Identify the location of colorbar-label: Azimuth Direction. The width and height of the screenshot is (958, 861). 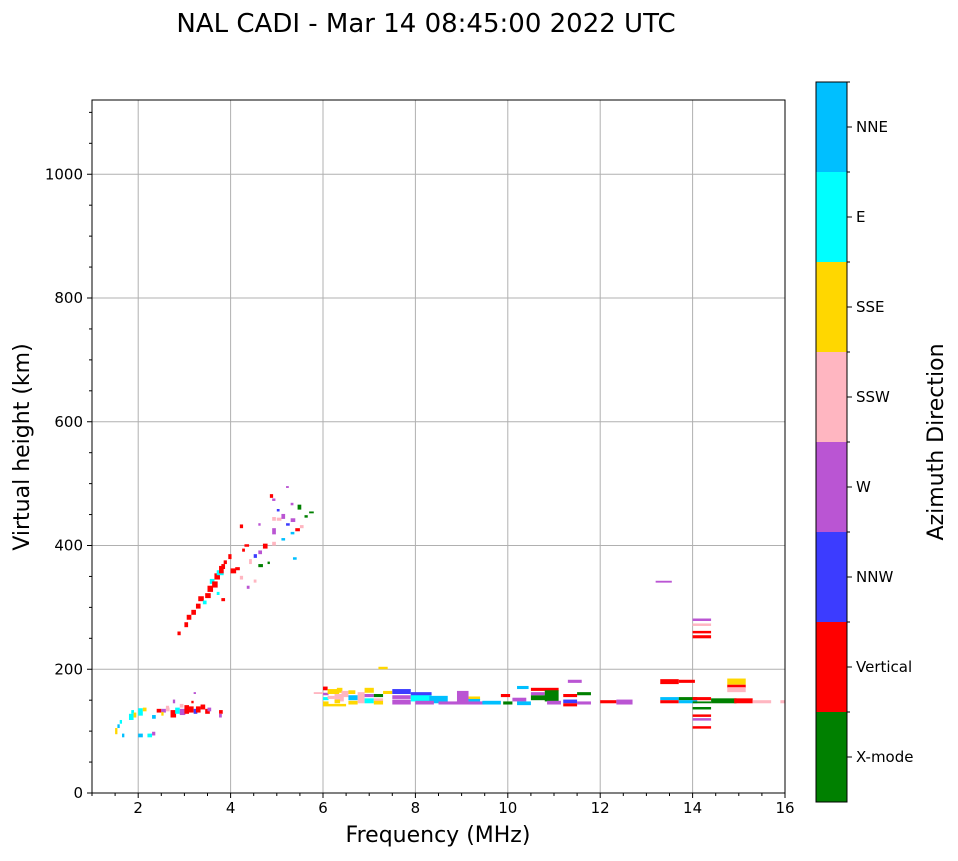
(936, 441).